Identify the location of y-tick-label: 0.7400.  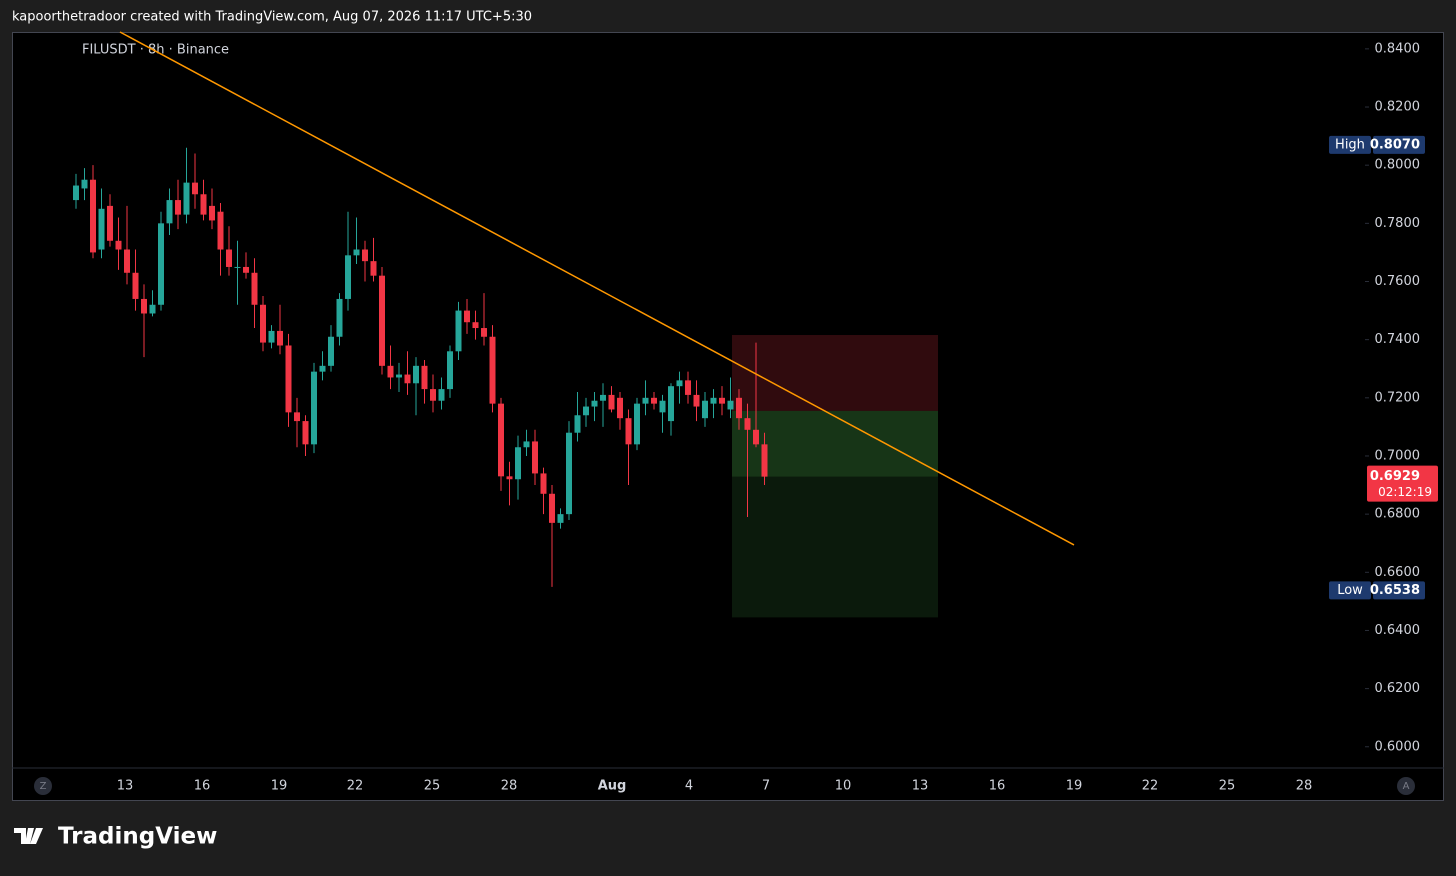
(1398, 339).